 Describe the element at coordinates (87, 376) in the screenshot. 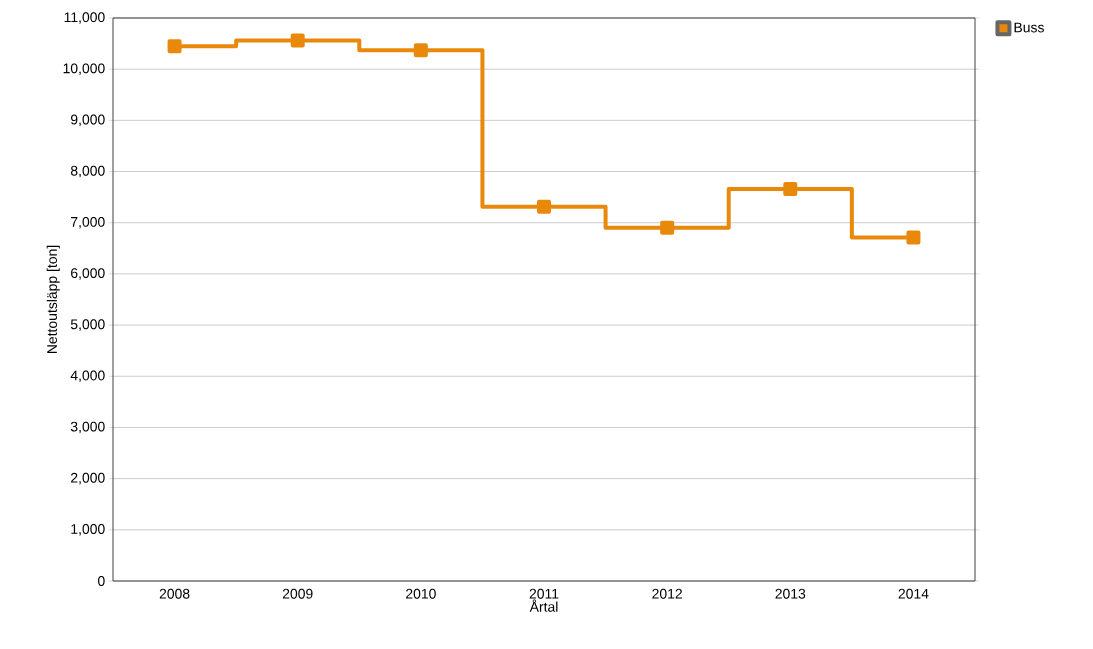

I see `y-tick-label: 4,000` at that location.